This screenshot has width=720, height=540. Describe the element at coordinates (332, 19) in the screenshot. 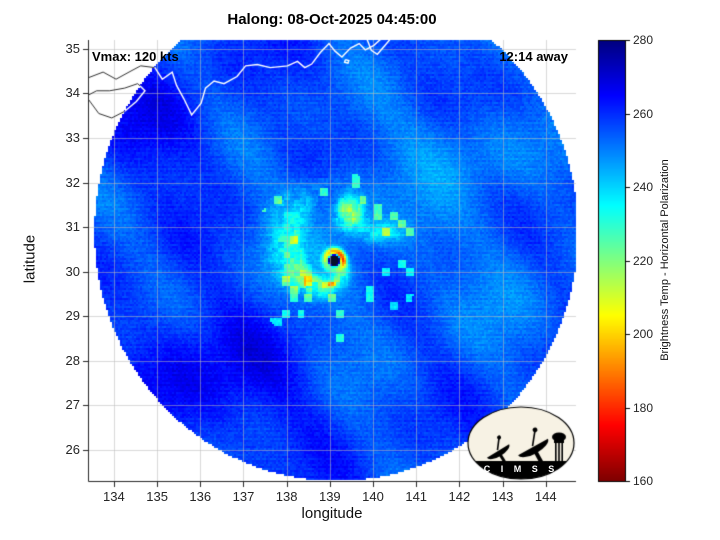

I see `chart-title: Halong: 08-Oct-2025 04:45:00` at that location.